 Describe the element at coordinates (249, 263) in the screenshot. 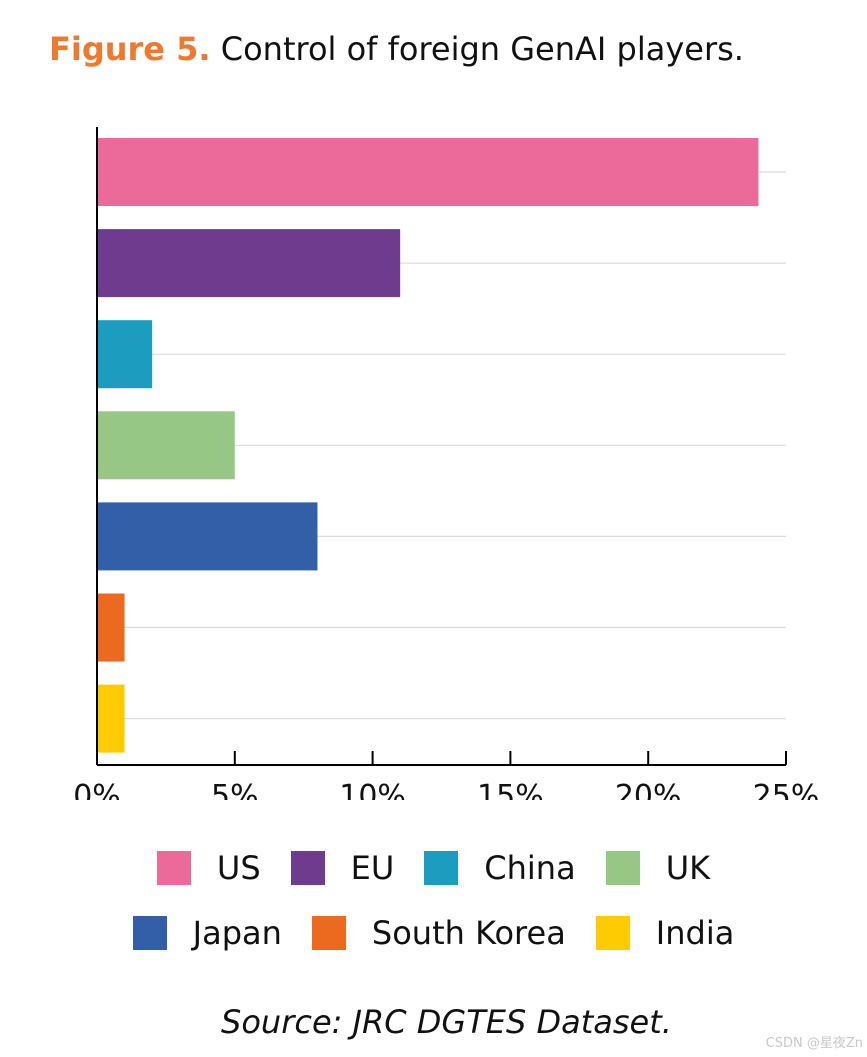

I see `bar-eu` at that location.